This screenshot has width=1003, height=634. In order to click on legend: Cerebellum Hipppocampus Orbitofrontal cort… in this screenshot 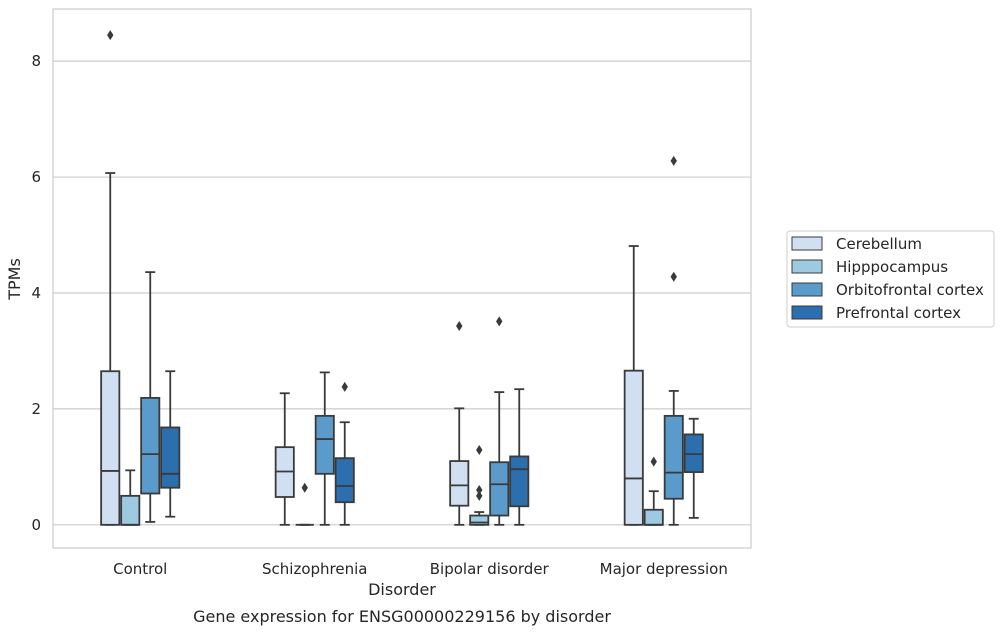, I will do `click(890, 279)`.